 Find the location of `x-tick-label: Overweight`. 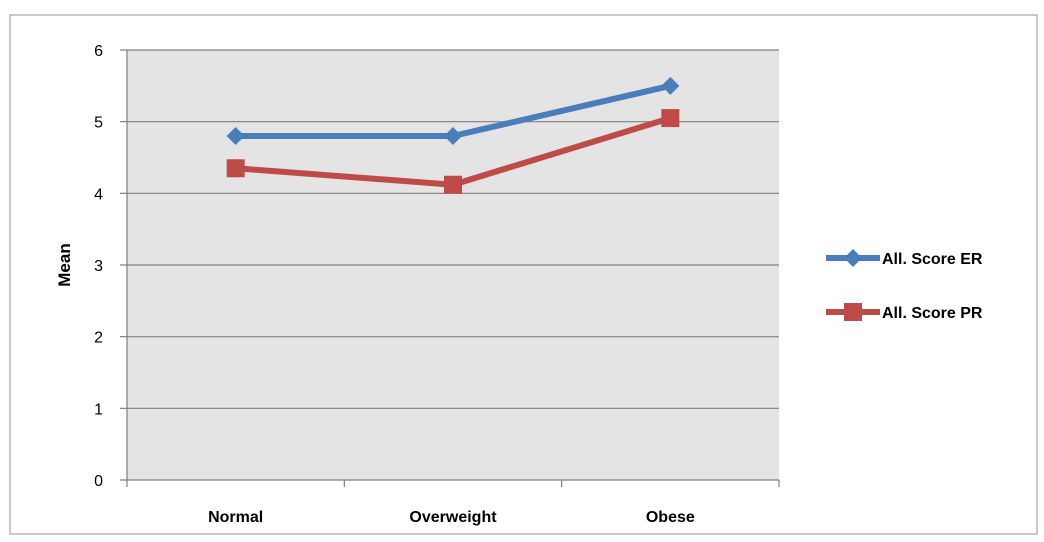

x-tick-label: Overweight is located at coordinates (453, 517).